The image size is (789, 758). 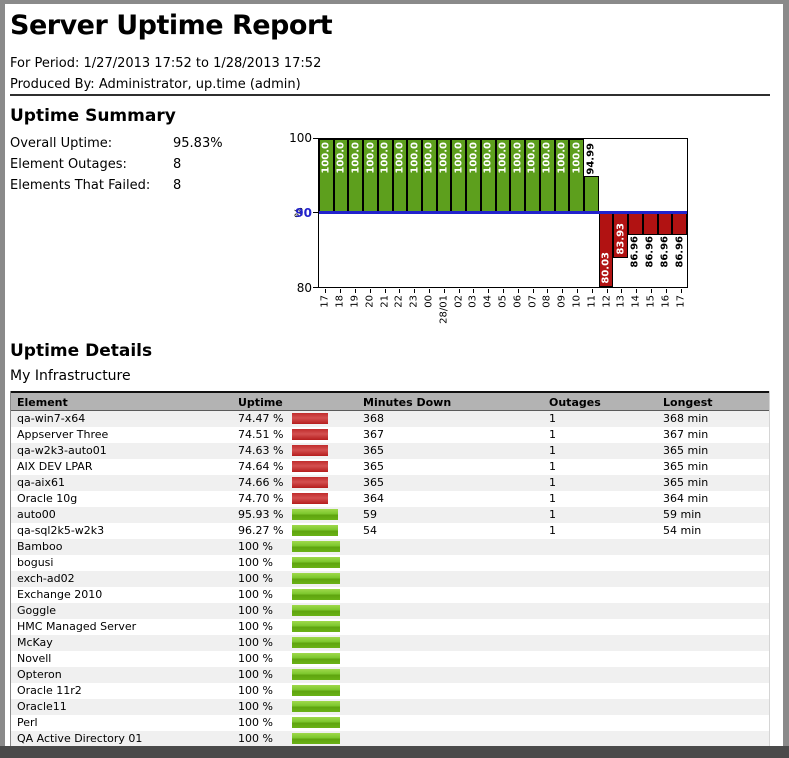 What do you see at coordinates (390, 595) in the screenshot?
I see `table-row: Exchange 2010 100 %` at bounding box center [390, 595].